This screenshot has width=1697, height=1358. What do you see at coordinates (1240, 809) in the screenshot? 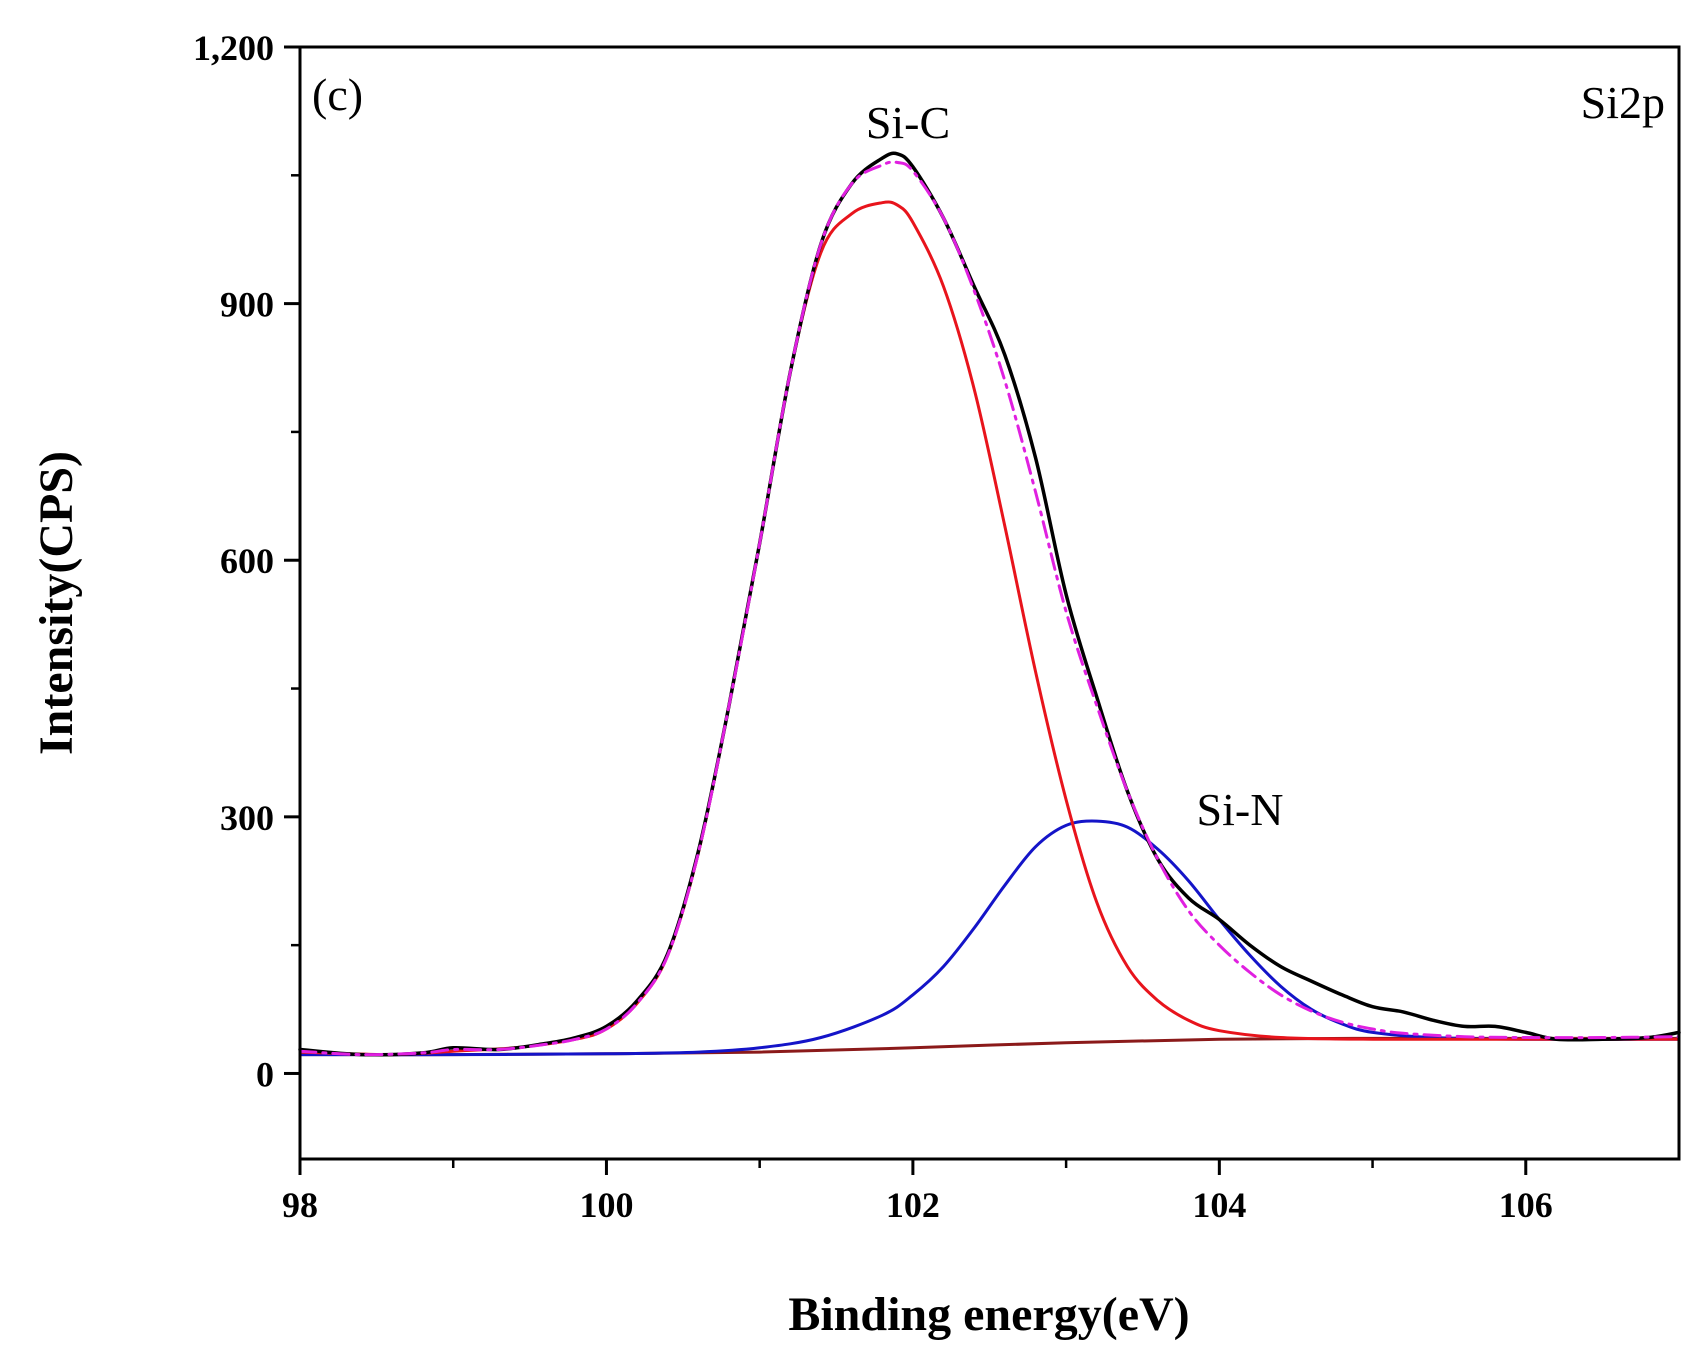
I see `peak-label-sin: Si-N` at bounding box center [1240, 809].